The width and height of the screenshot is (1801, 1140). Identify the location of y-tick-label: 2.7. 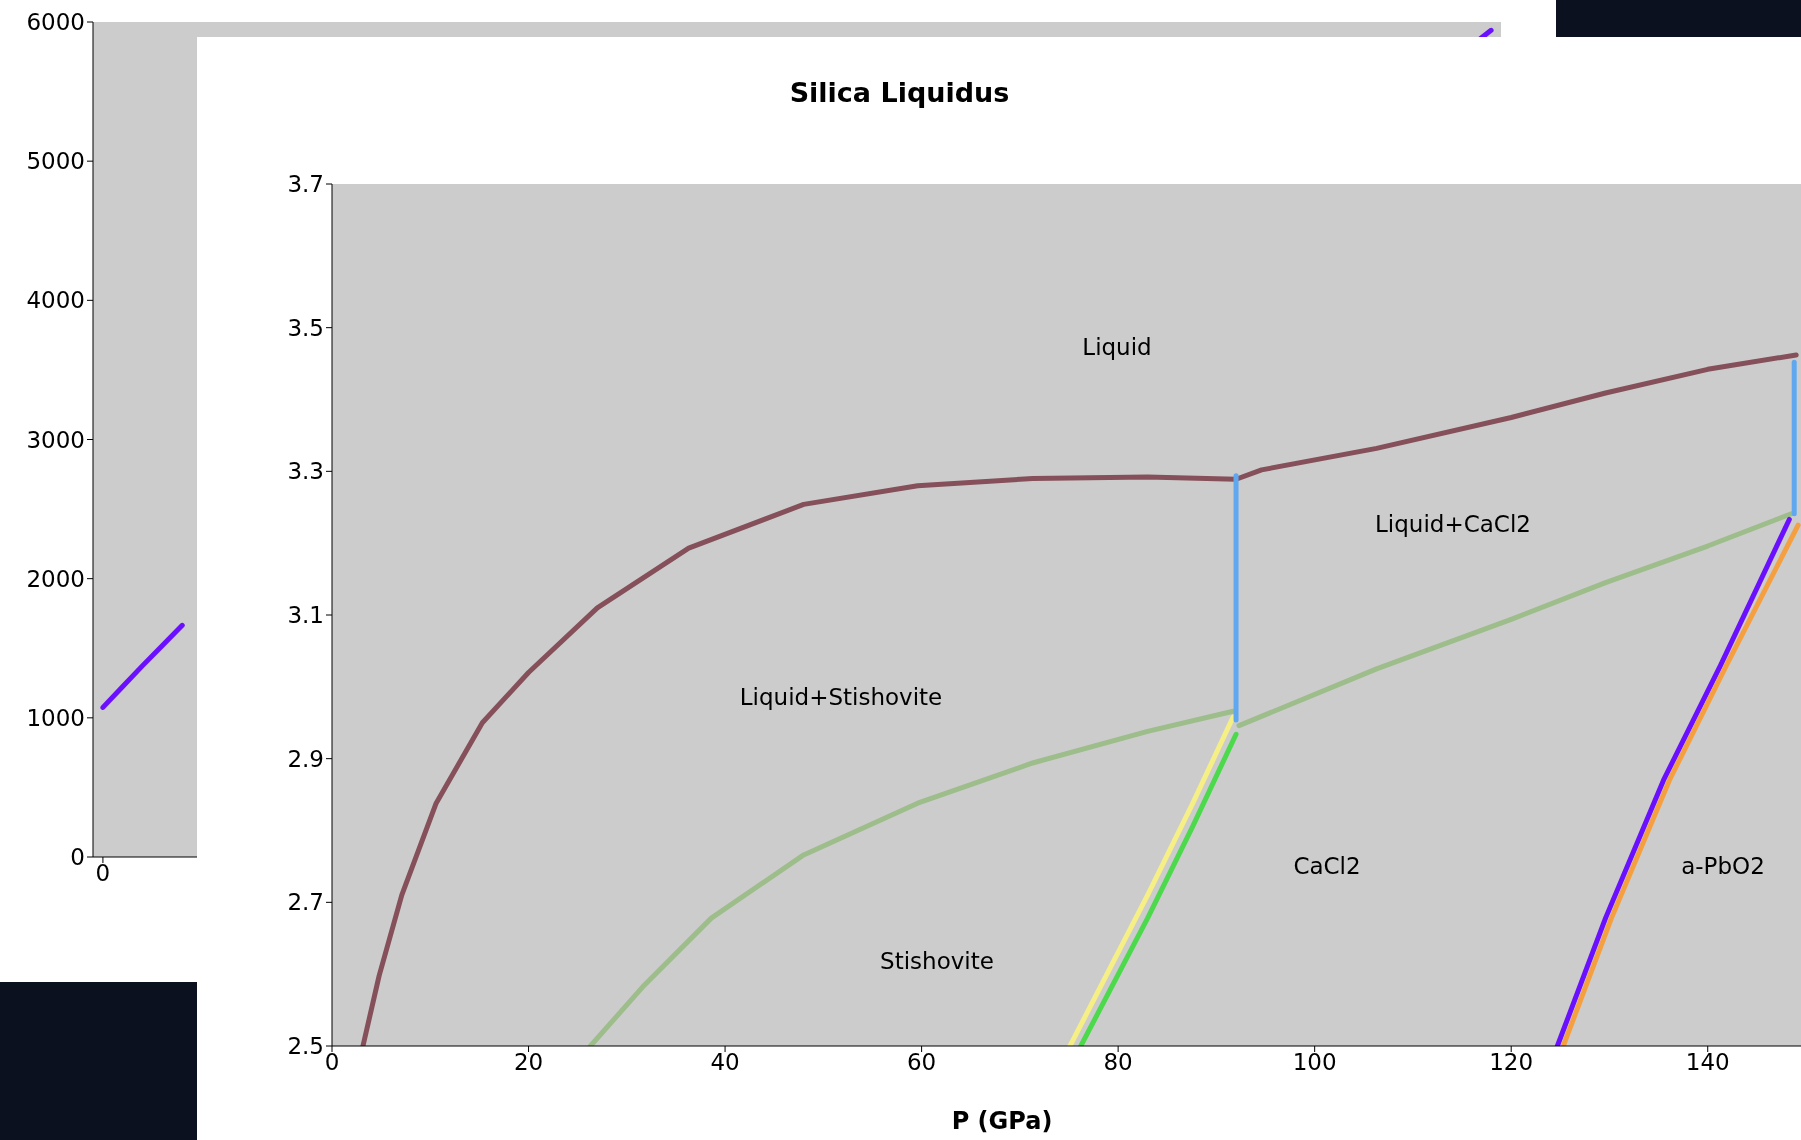
(305, 902).